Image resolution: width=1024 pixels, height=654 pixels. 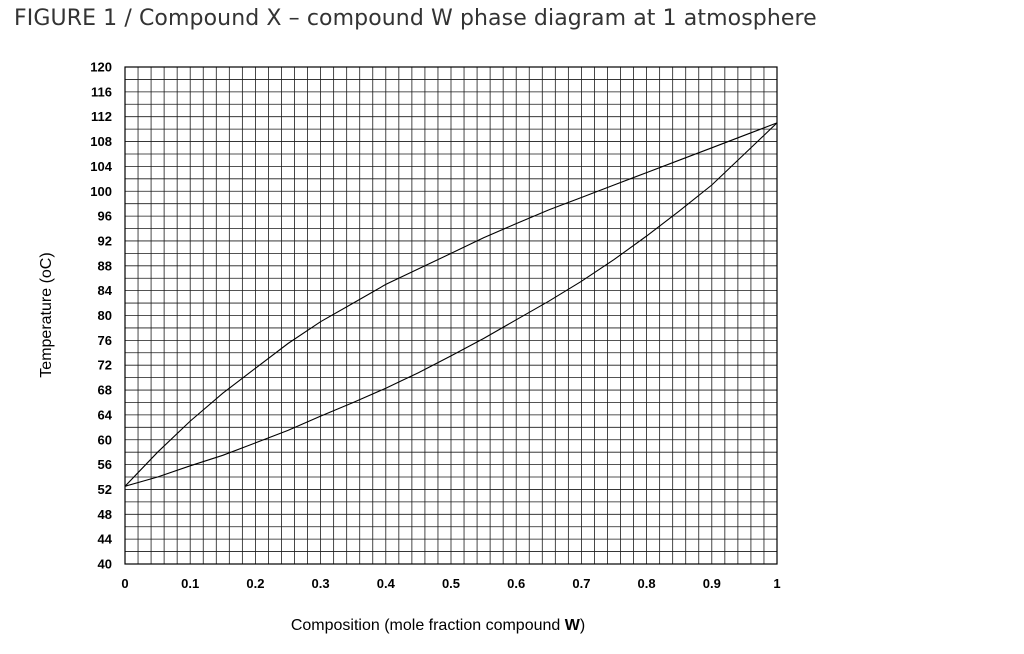 What do you see at coordinates (105, 564) in the screenshot?
I see `y-tick-label: 40` at bounding box center [105, 564].